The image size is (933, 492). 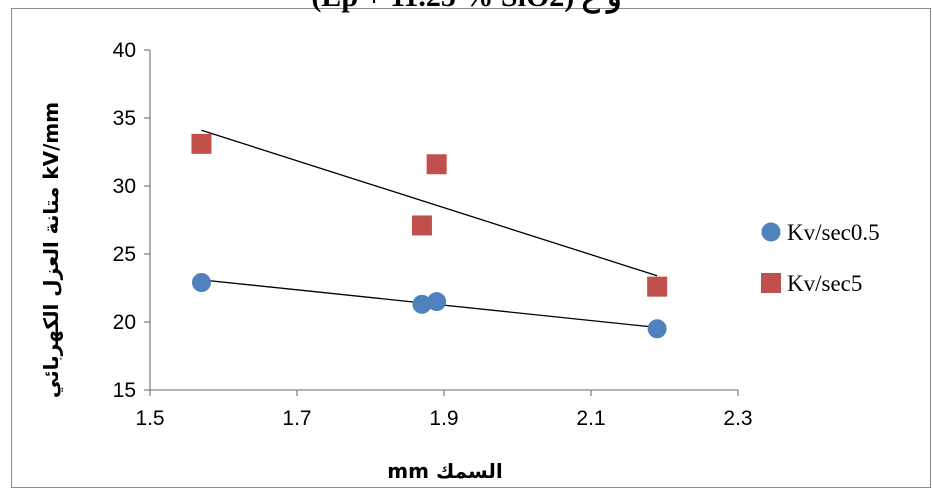 I want to click on x-tick-label: 1.7, so click(x=296, y=418).